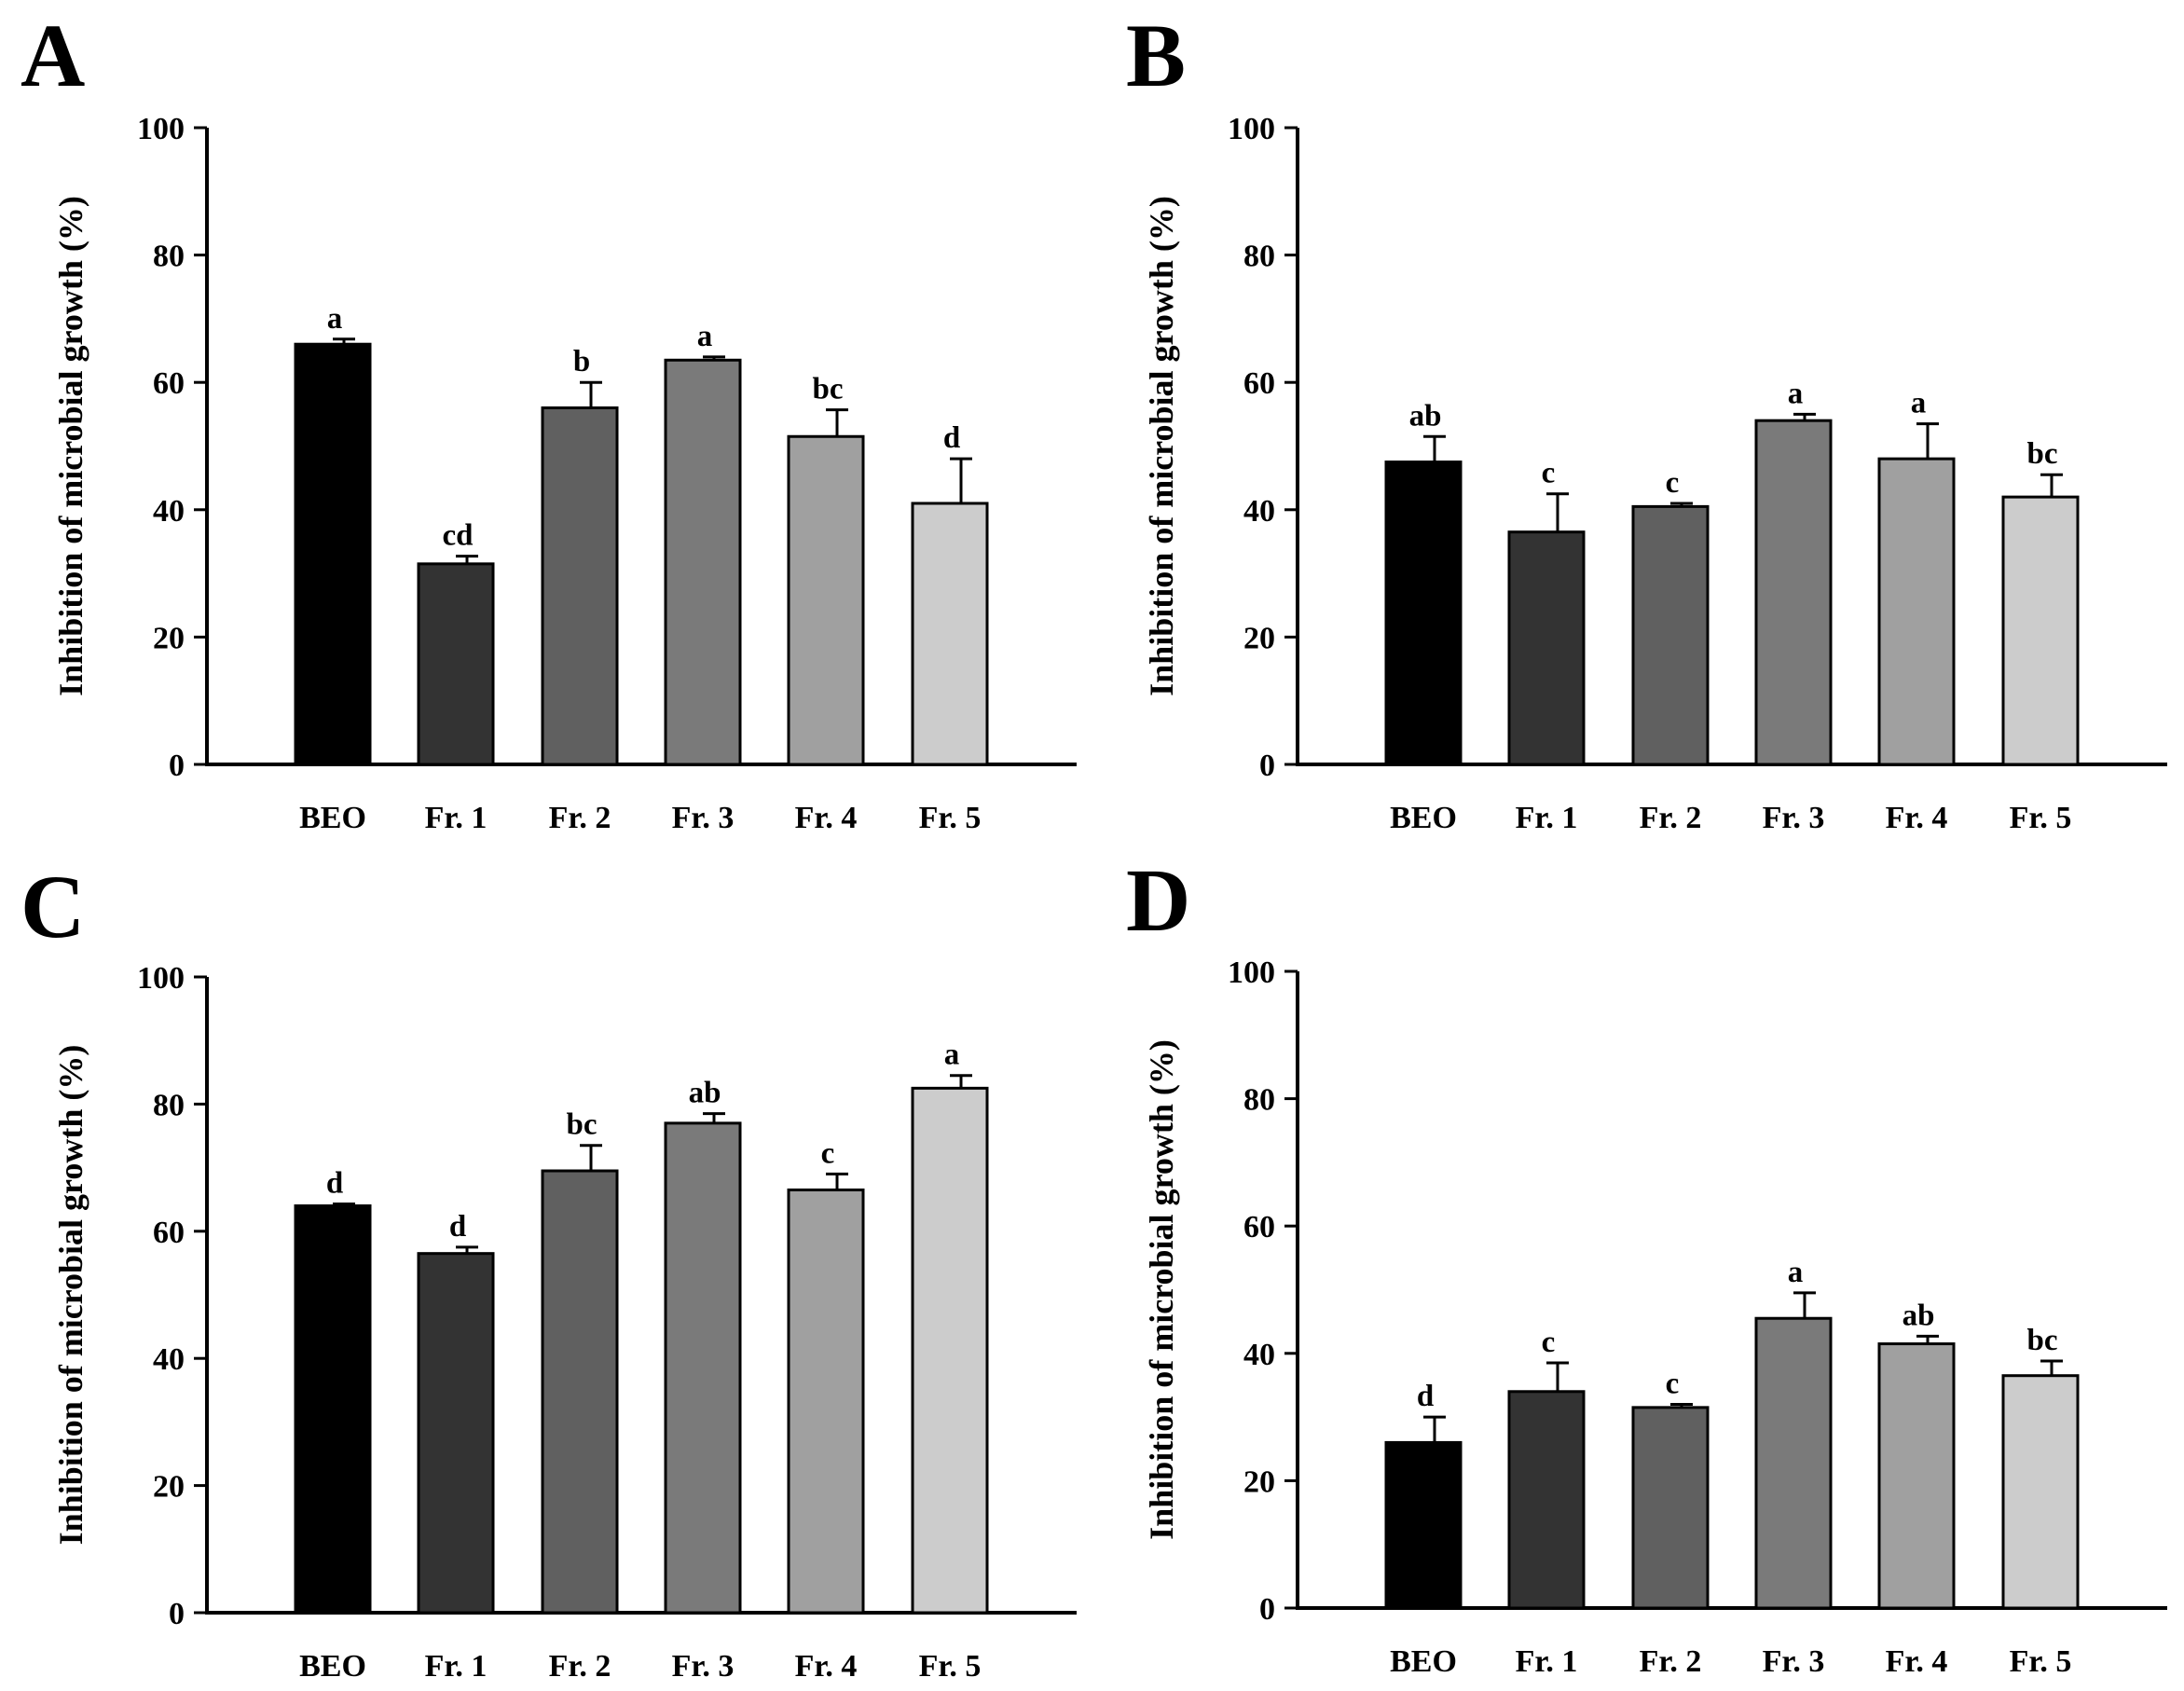  What do you see at coordinates (581, 361) in the screenshot?
I see `significance-label: b` at bounding box center [581, 361].